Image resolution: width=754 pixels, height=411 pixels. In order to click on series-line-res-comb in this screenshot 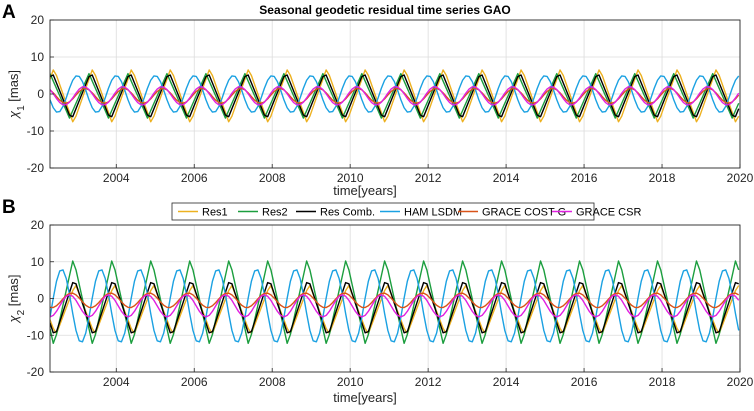, I will do `click(395, 96)`.